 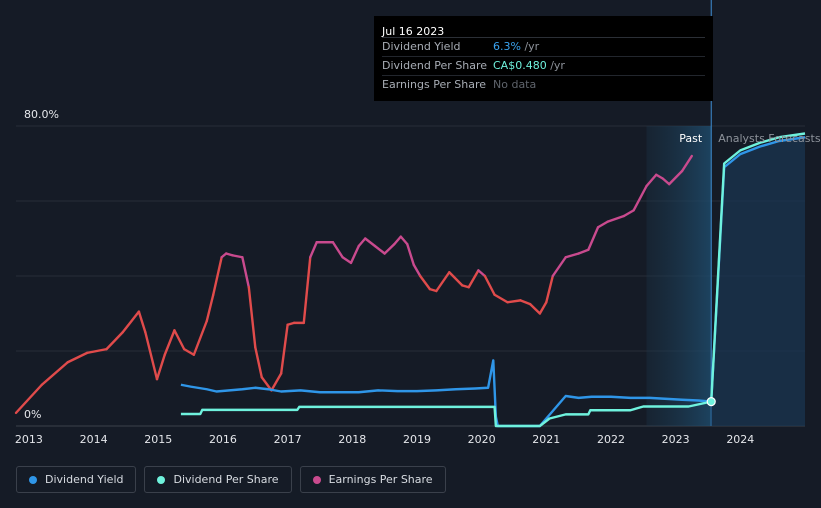 What do you see at coordinates (546, 439) in the screenshot?
I see `x-tick-label: 2021` at bounding box center [546, 439].